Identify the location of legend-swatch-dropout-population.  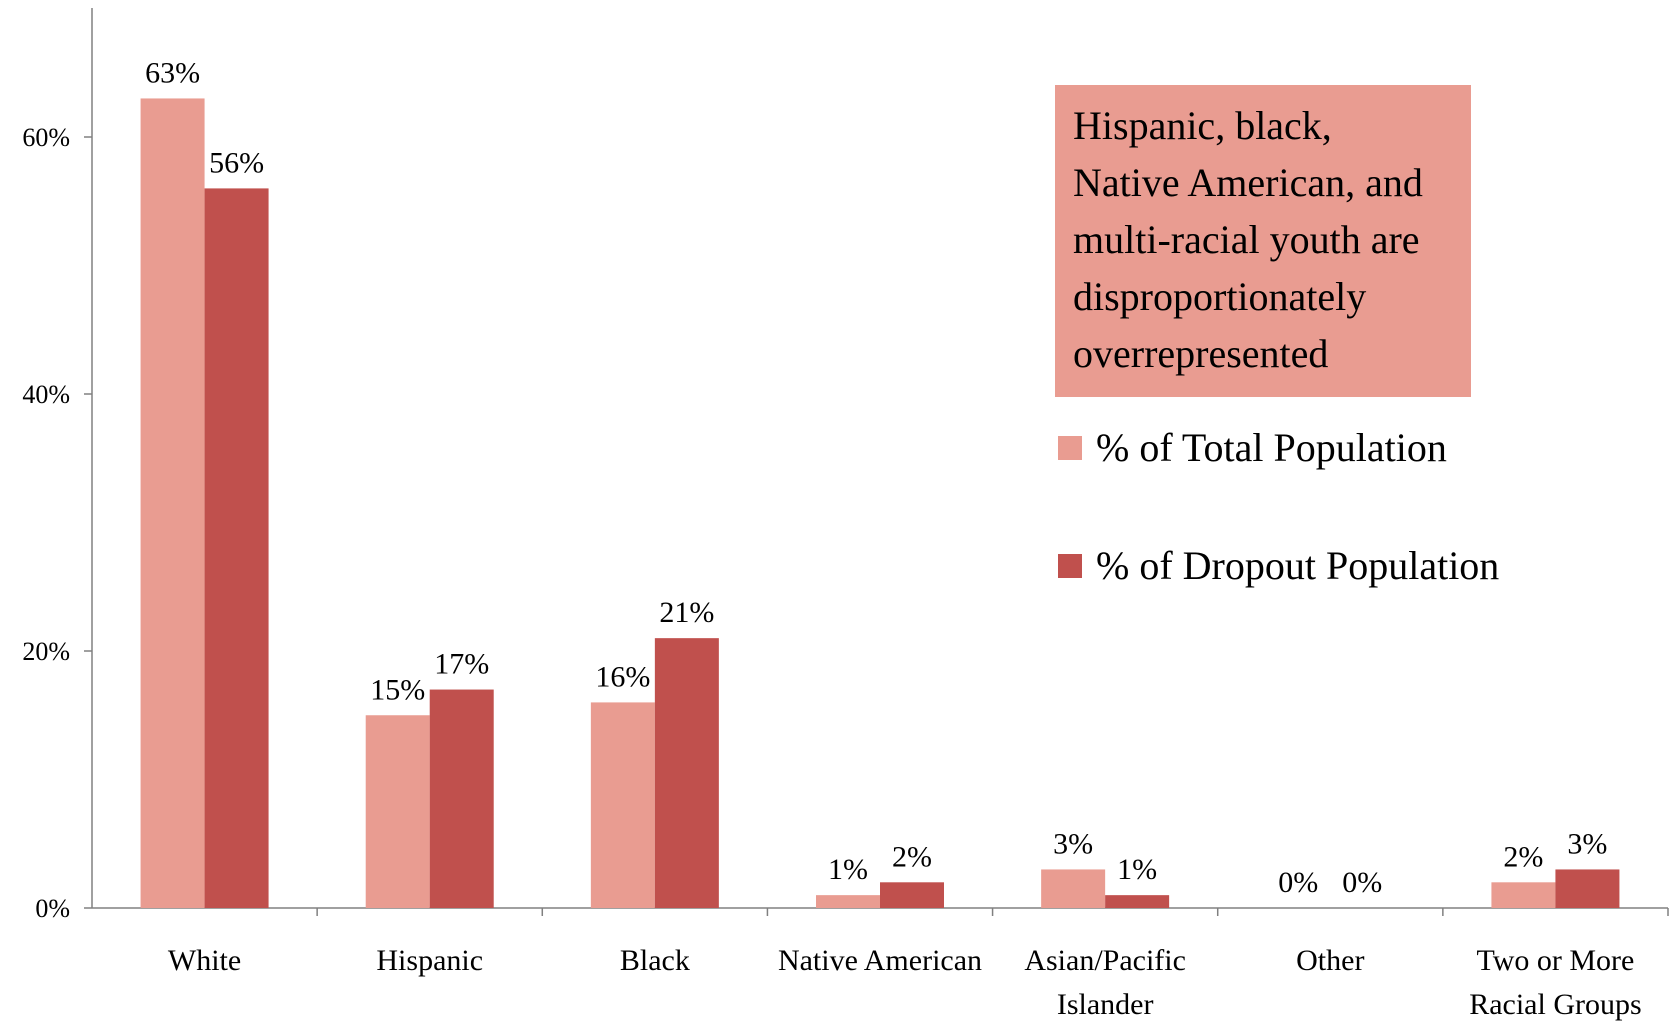
(1070, 565).